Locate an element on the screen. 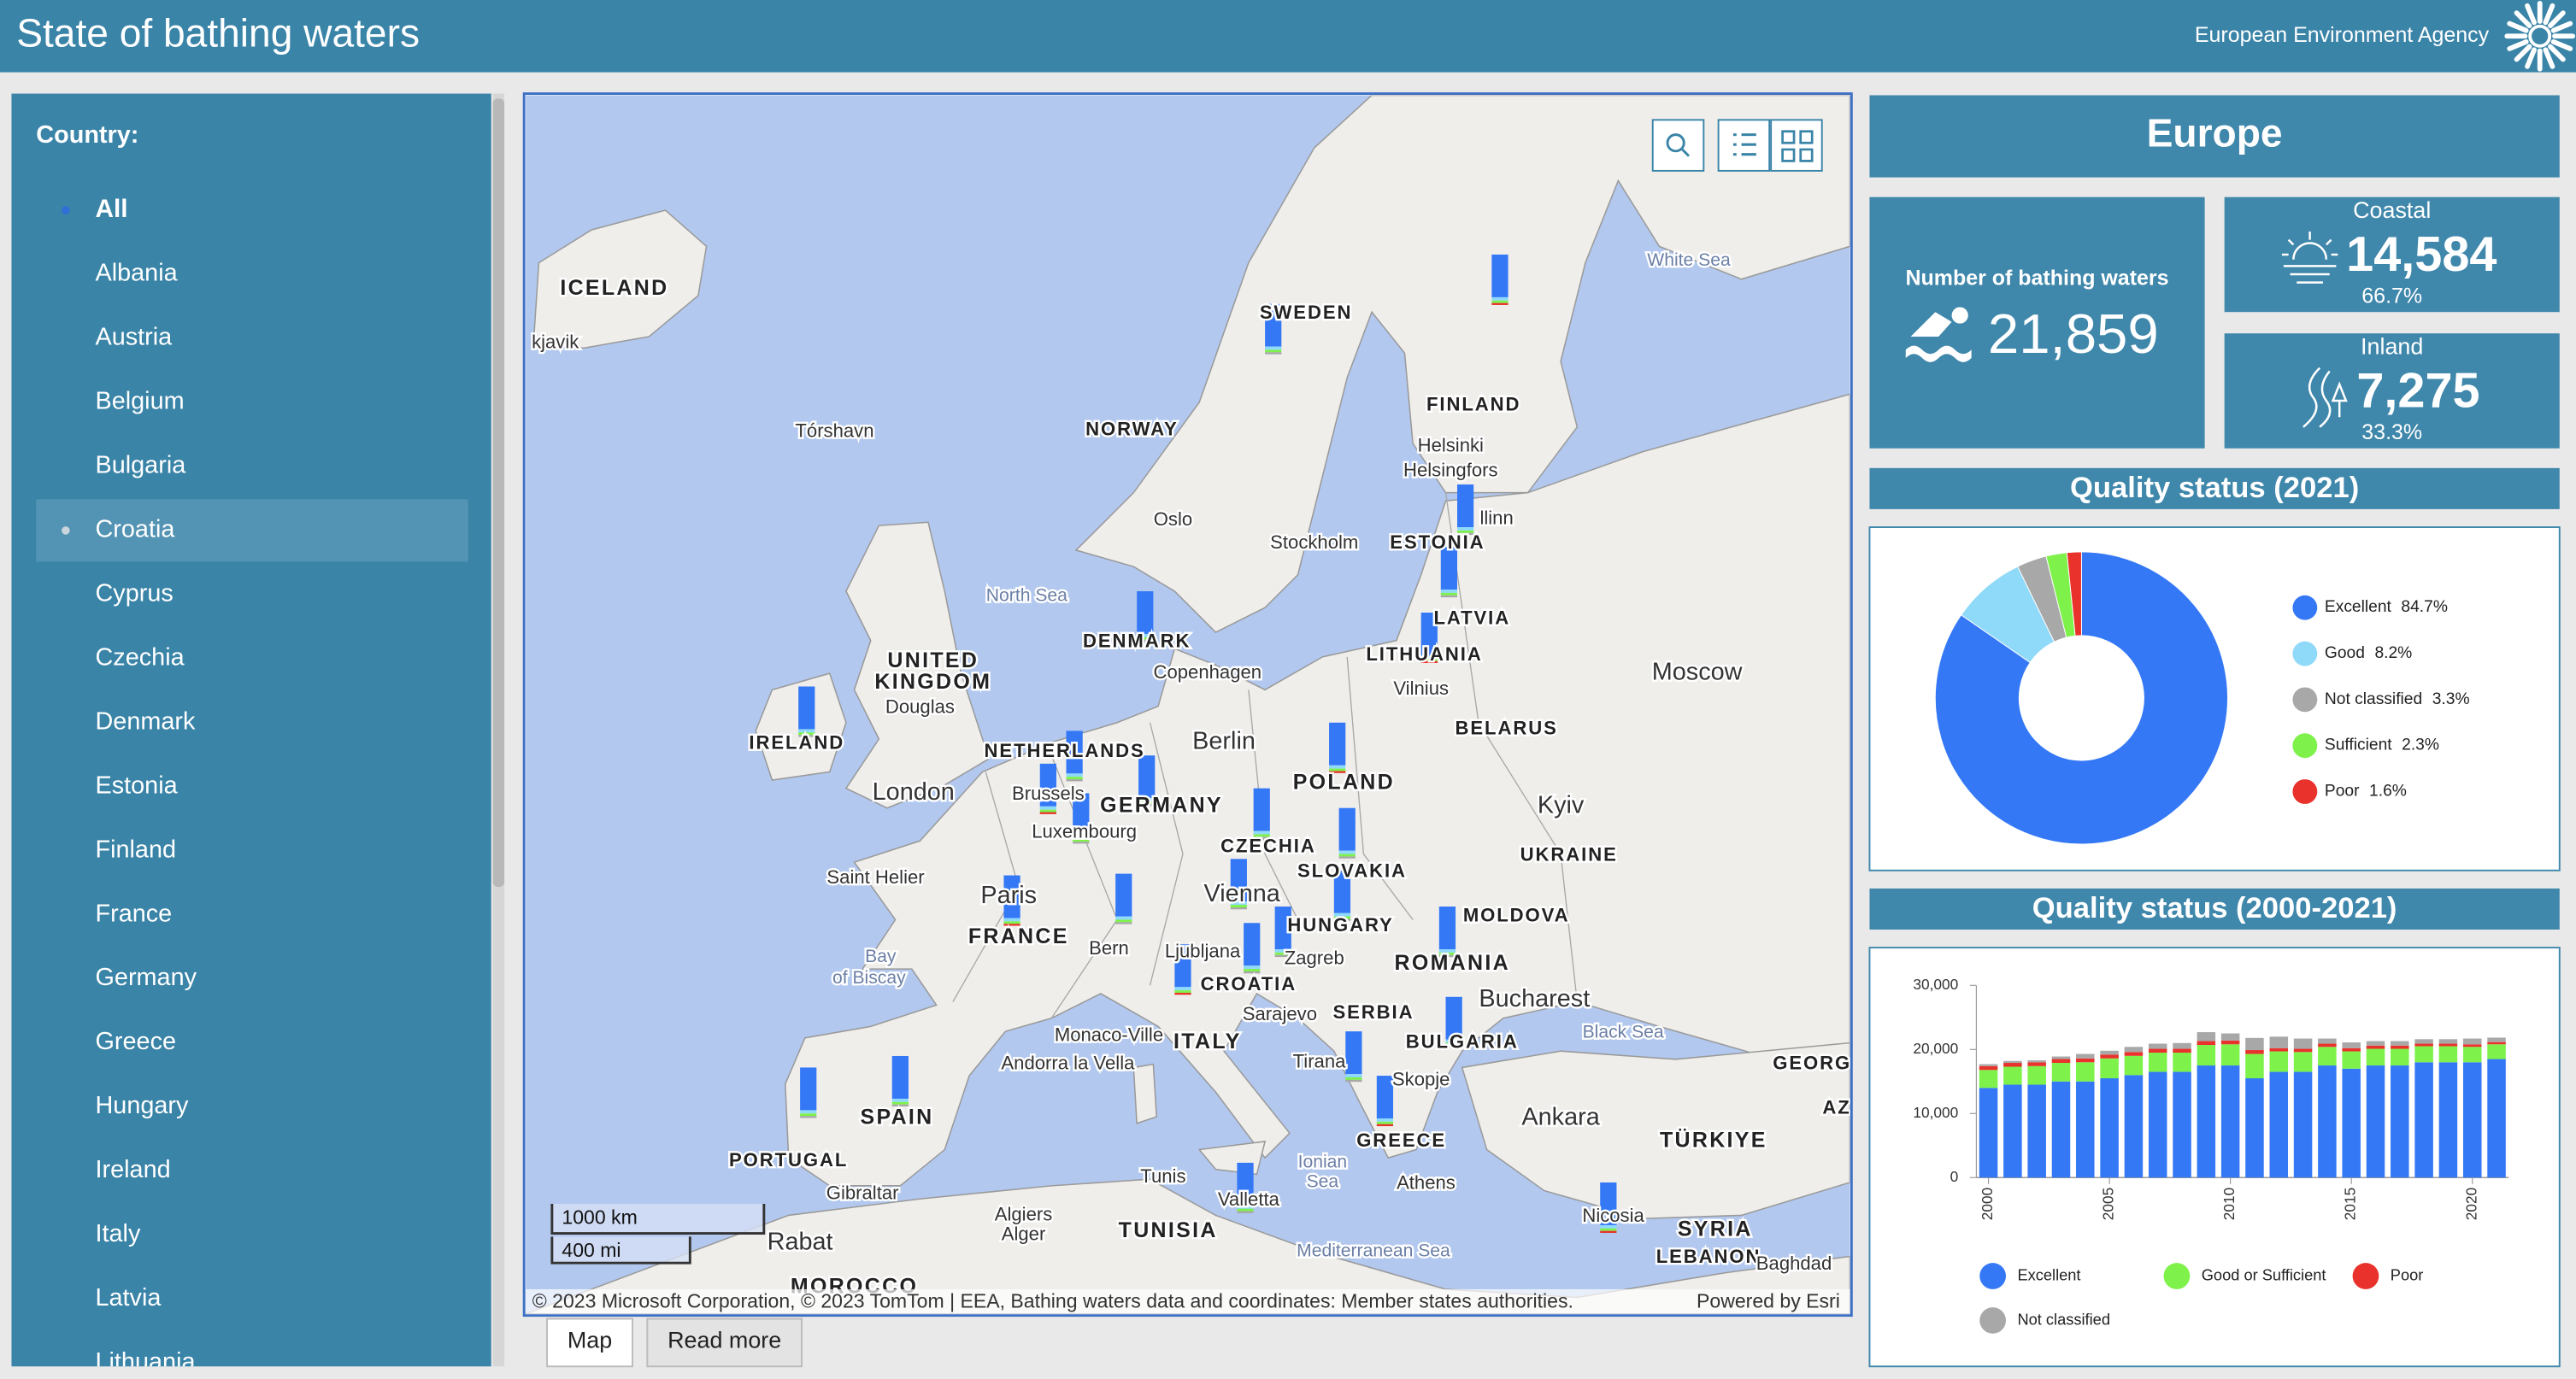  tab-read-more is located at coordinates (724, 1342).